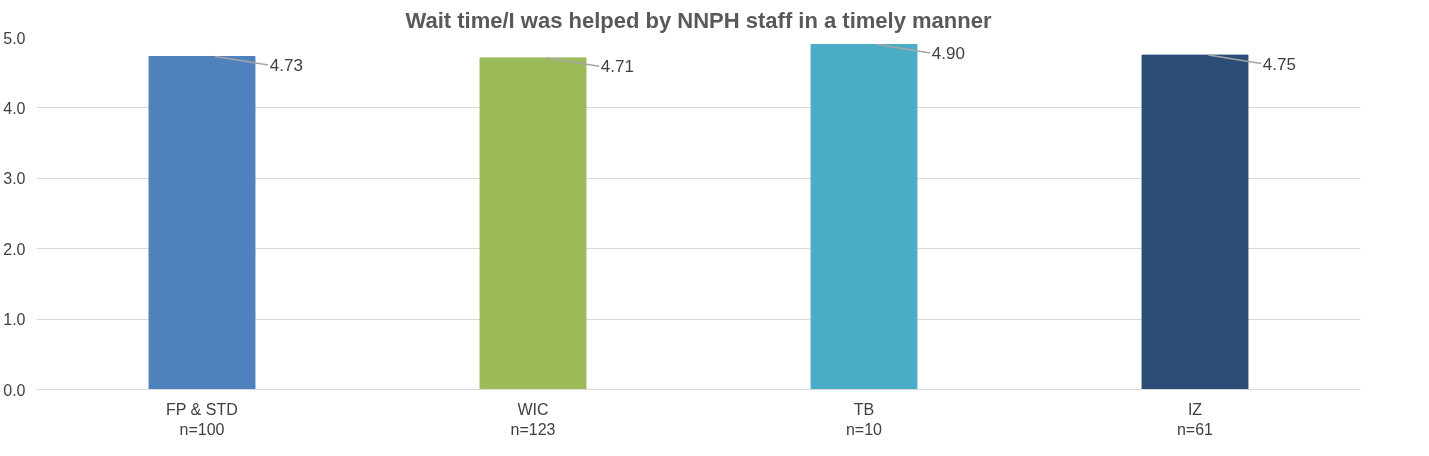 Image resolution: width=1429 pixels, height=456 pixels. I want to click on y-tick-label: 2.0, so click(14, 249).